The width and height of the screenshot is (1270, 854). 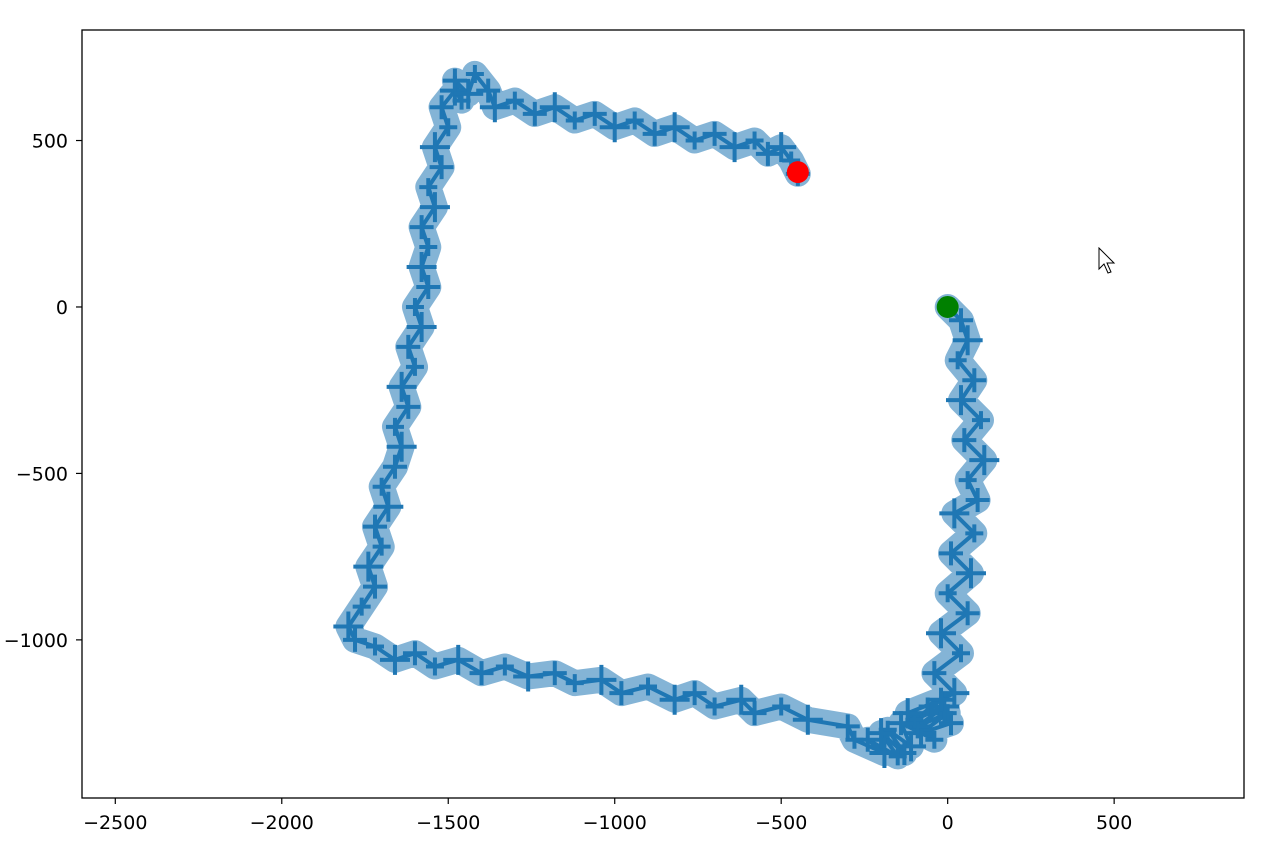 I want to click on x-tick-label: −1500, so click(x=448, y=823).